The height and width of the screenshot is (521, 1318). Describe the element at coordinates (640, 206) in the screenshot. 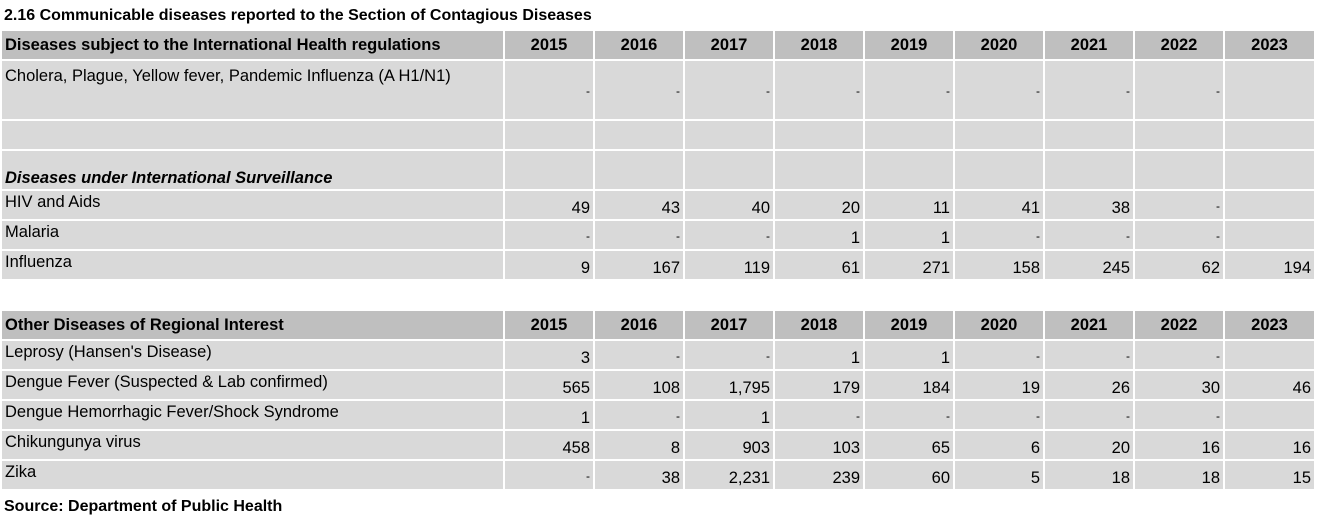

I see `value-cell: 43` at that location.